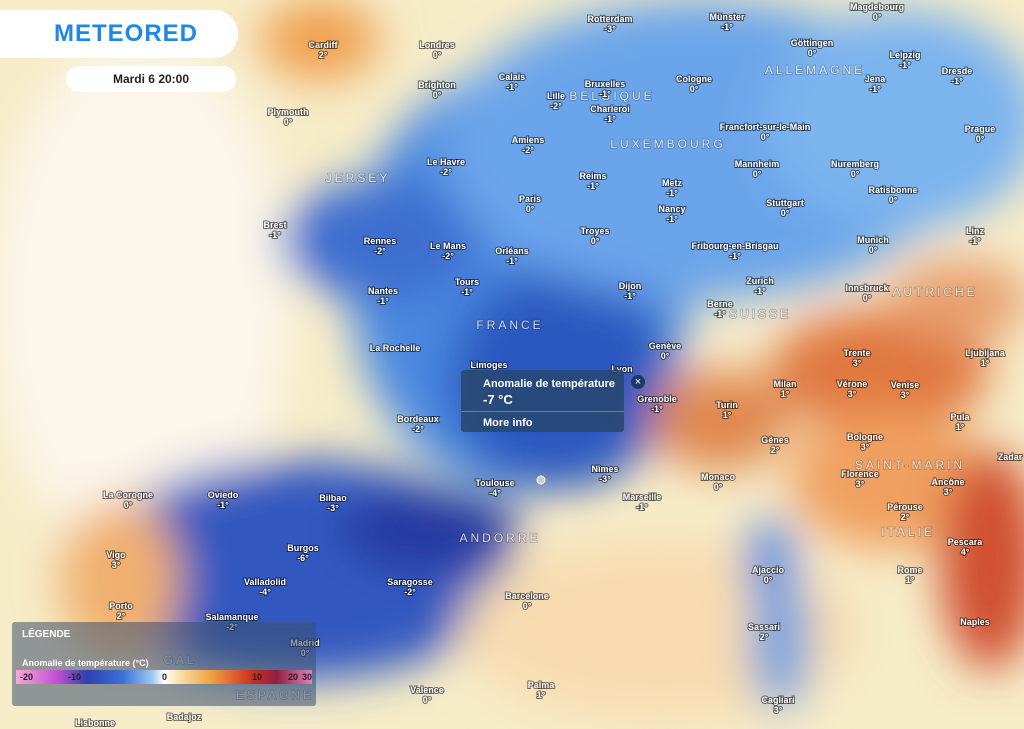  I want to click on scale-label: -10, so click(75, 677).